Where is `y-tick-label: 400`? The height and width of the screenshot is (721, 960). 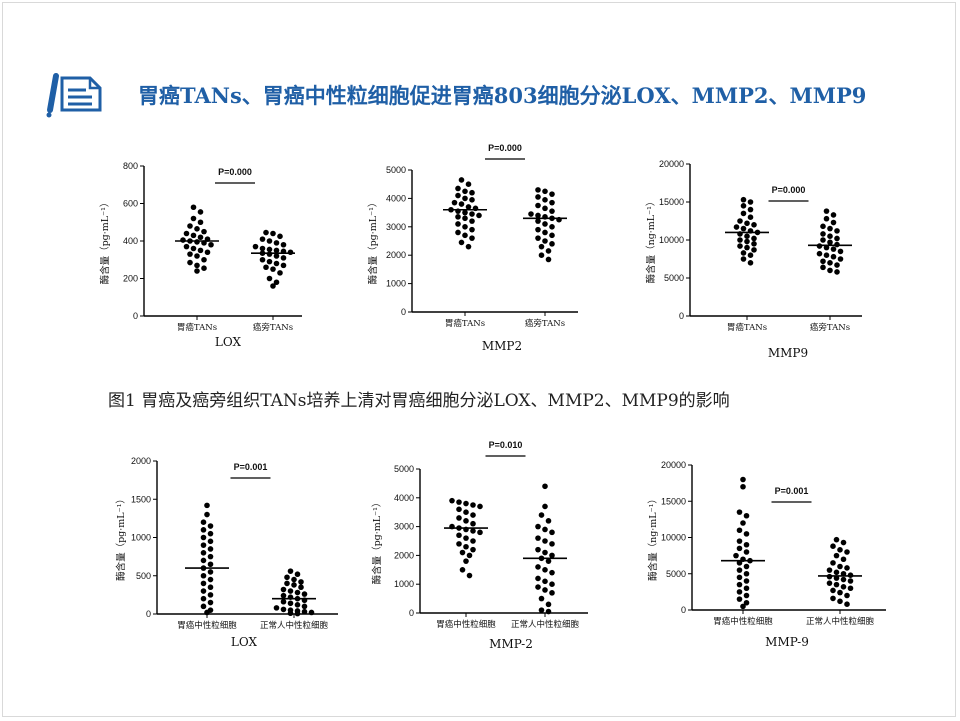 y-tick-label: 400 is located at coordinates (130, 241).